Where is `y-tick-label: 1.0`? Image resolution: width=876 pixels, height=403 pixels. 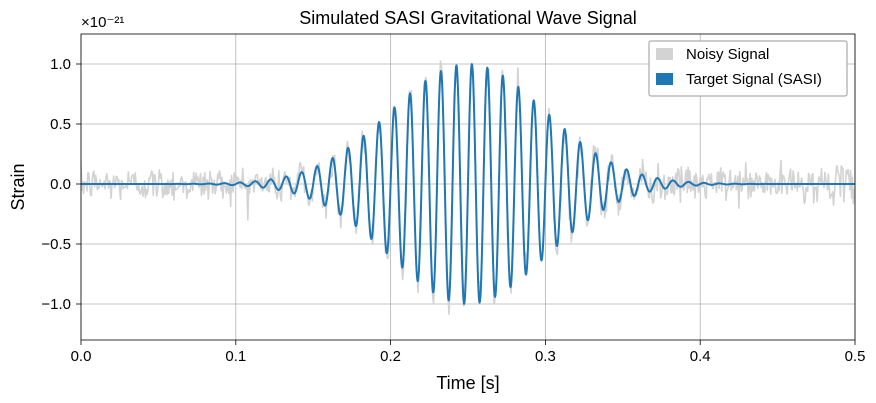 y-tick-label: 1.0 is located at coordinates (60, 64).